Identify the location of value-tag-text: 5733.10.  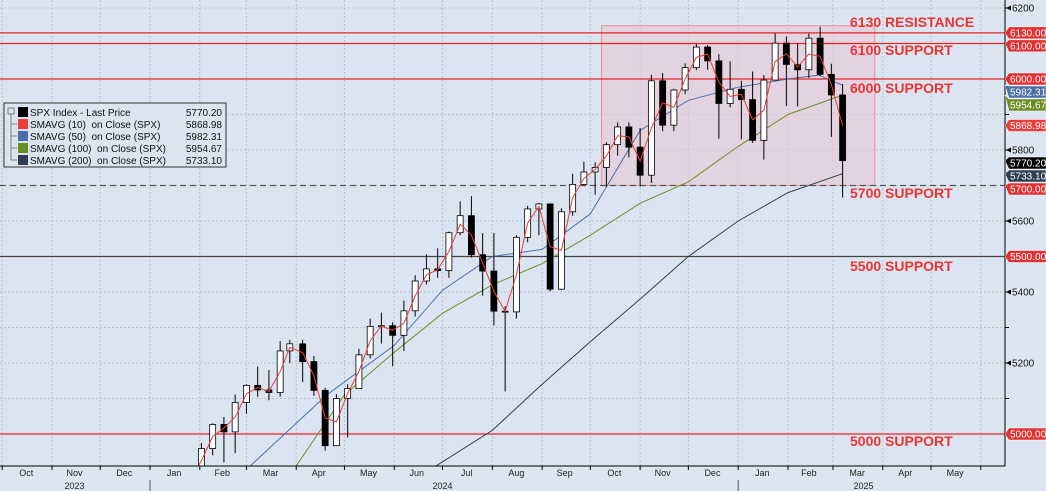
(1028, 177).